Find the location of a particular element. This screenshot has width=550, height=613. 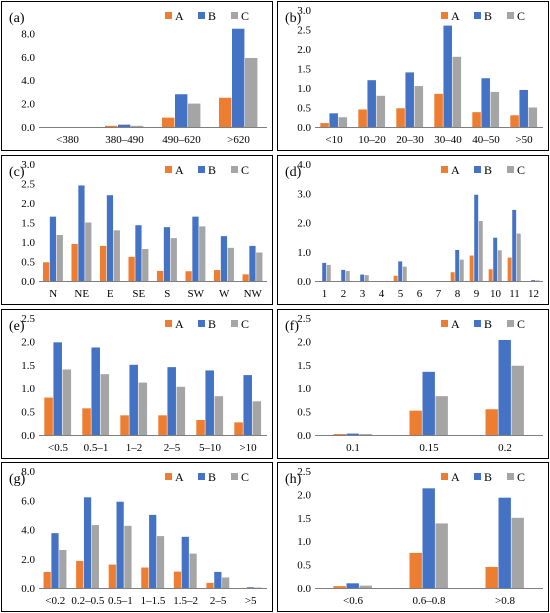

chart-panel-4: 0.01.02.03.04.01 2 3 4 5 6 7 8 9 10 11 12(d) A B C is located at coordinates (413, 230).